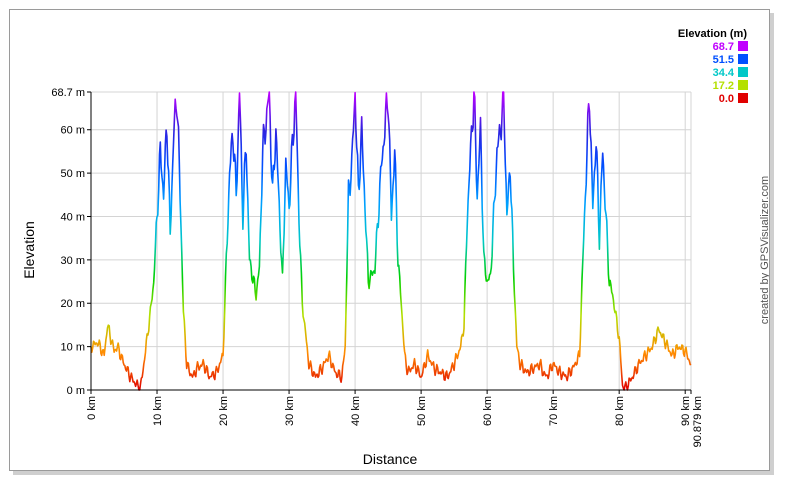  I want to click on legend-label: 17.2, so click(723, 86).